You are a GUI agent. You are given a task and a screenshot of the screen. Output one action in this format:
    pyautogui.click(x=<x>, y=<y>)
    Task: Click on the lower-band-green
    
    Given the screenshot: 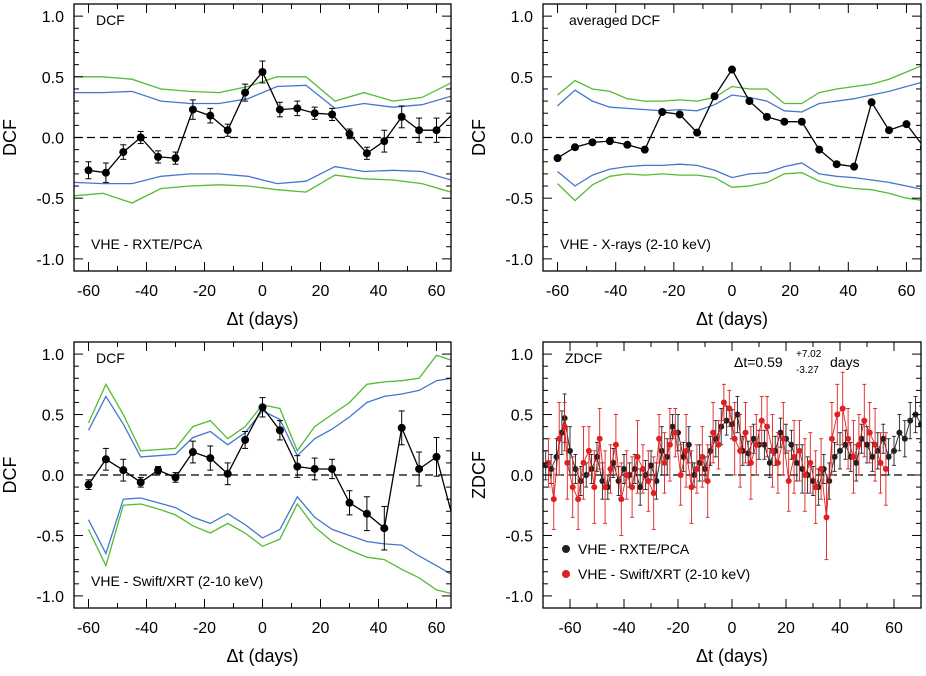 What is the action you would take?
    pyautogui.click(x=269, y=548)
    